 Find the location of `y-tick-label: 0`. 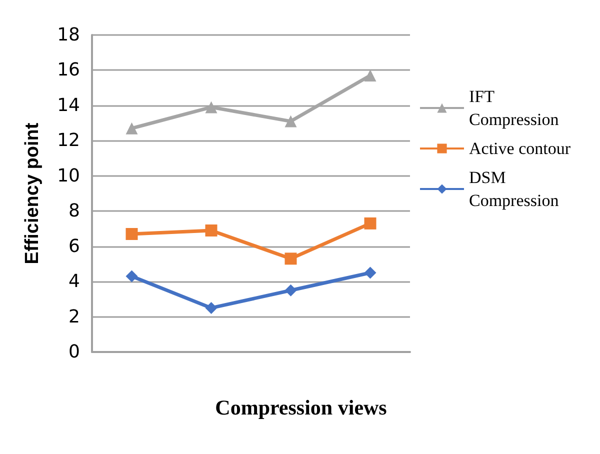

y-tick-label: 0 is located at coordinates (74, 352).